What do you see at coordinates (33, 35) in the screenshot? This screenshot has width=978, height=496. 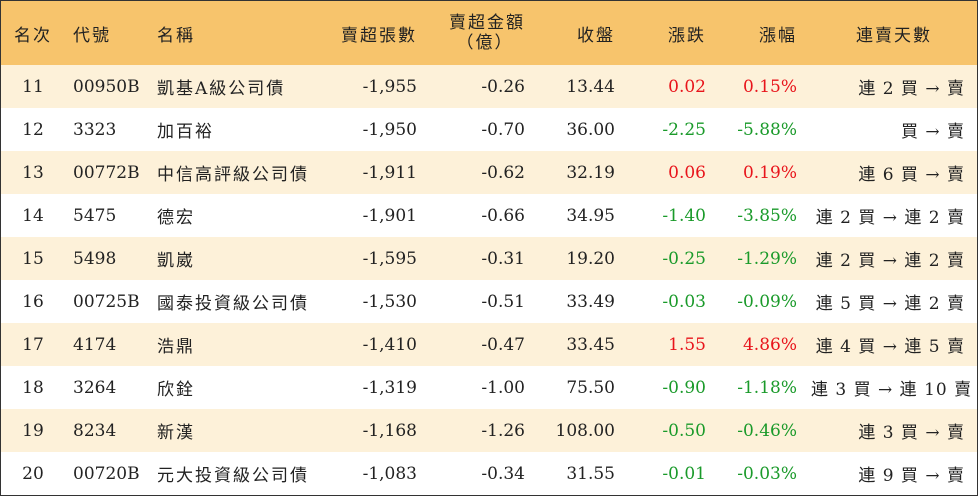 I see `header-rank: 名次` at bounding box center [33, 35].